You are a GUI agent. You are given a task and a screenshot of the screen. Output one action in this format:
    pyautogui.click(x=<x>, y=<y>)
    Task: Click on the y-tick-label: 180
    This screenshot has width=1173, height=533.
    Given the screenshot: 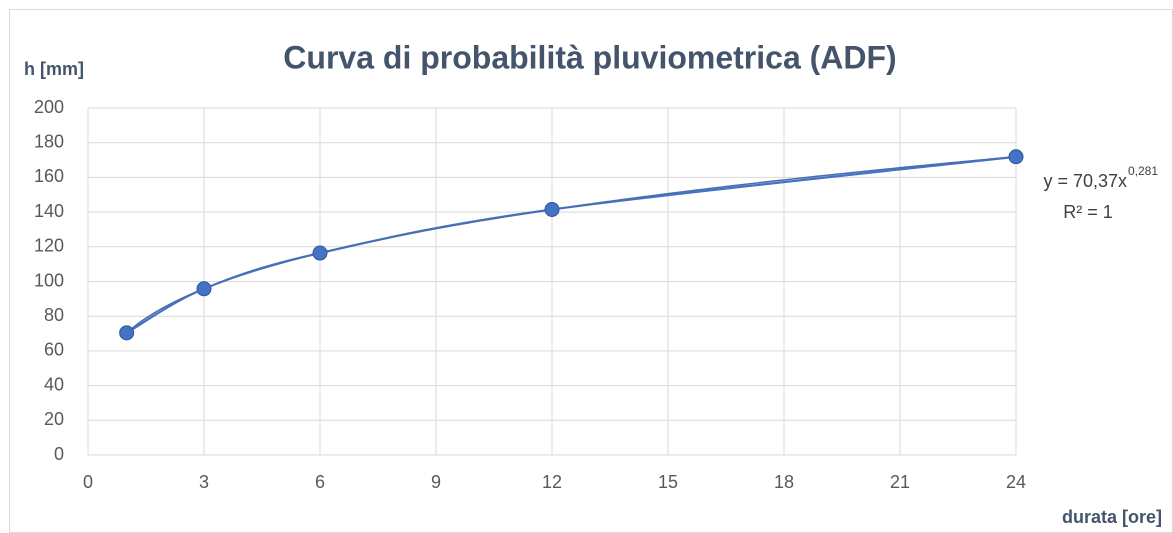 What is the action you would take?
    pyautogui.click(x=49, y=141)
    